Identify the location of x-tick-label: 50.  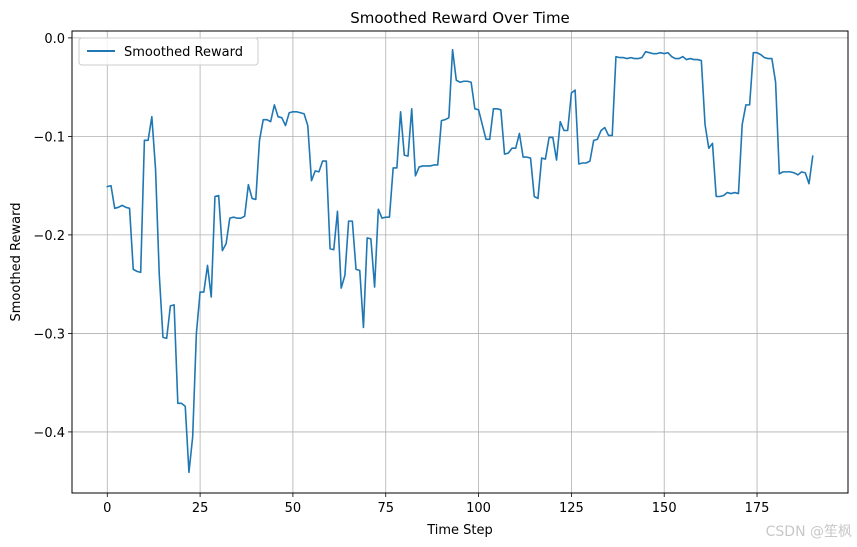
(293, 508).